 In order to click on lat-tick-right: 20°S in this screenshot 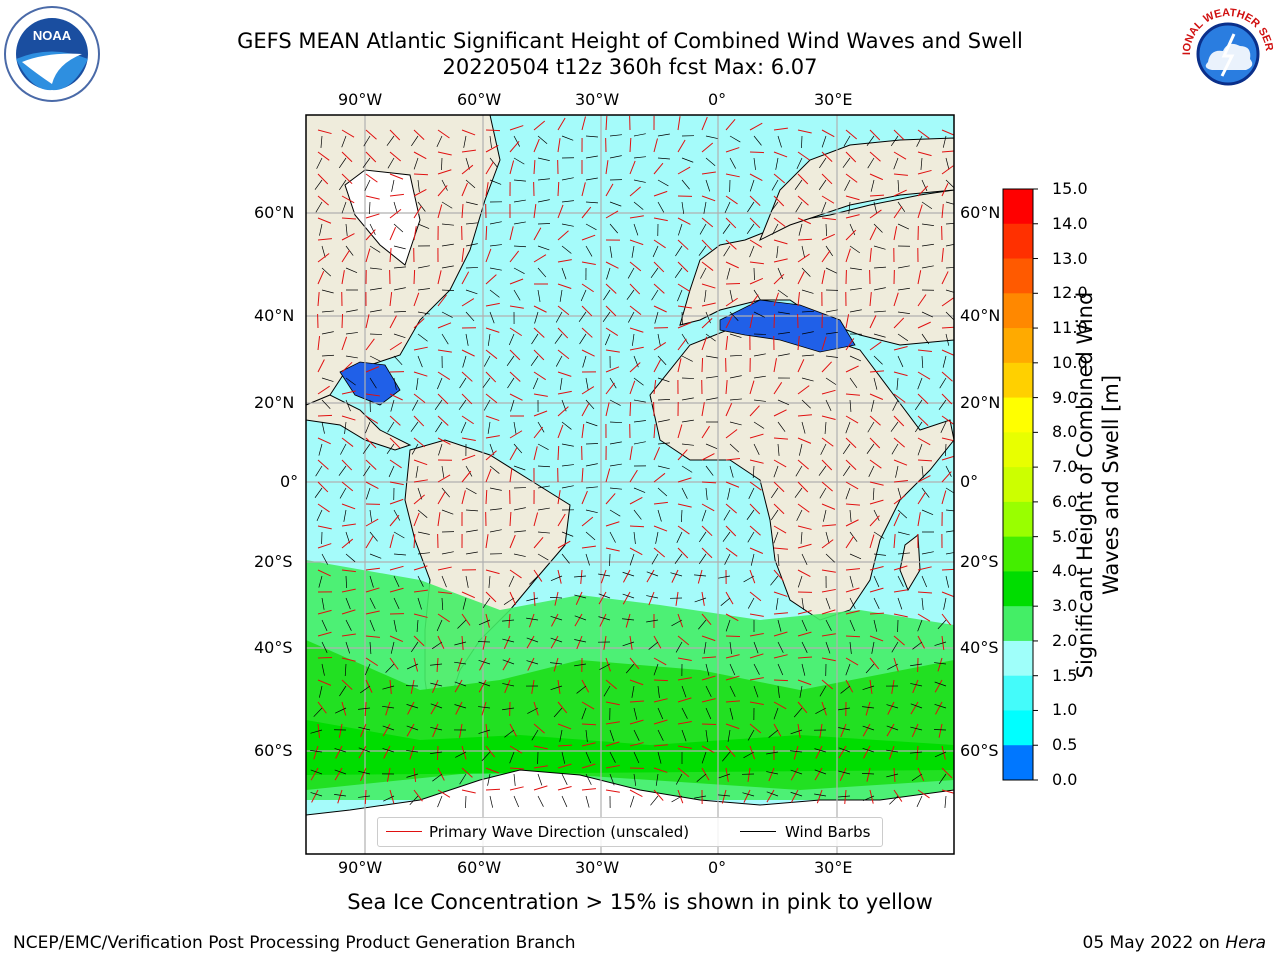, I will do `click(979, 561)`.